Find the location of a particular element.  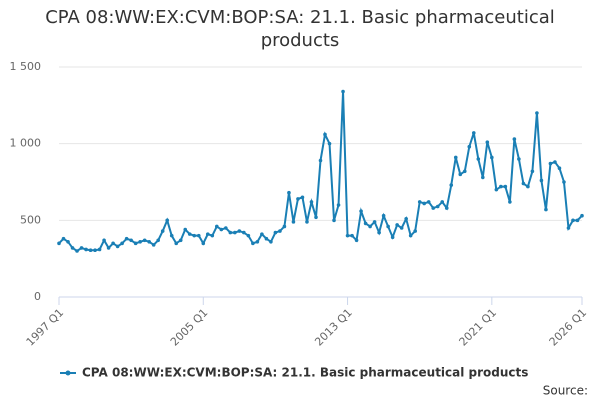

source: Source: is located at coordinates (565, 391).